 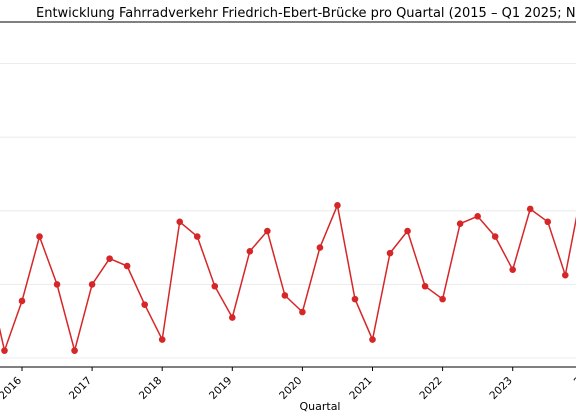 What do you see at coordinates (430, 388) in the screenshot?
I see `x-tick-label: 2022` at bounding box center [430, 388].